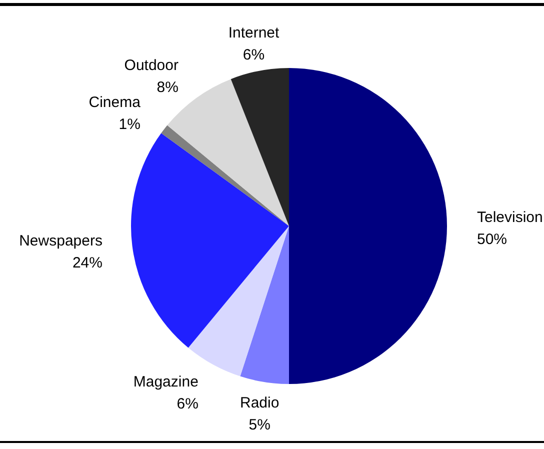 The width and height of the screenshot is (544, 449). Describe the element at coordinates (151, 65) in the screenshot. I see `slice-label: Outdoor` at that location.